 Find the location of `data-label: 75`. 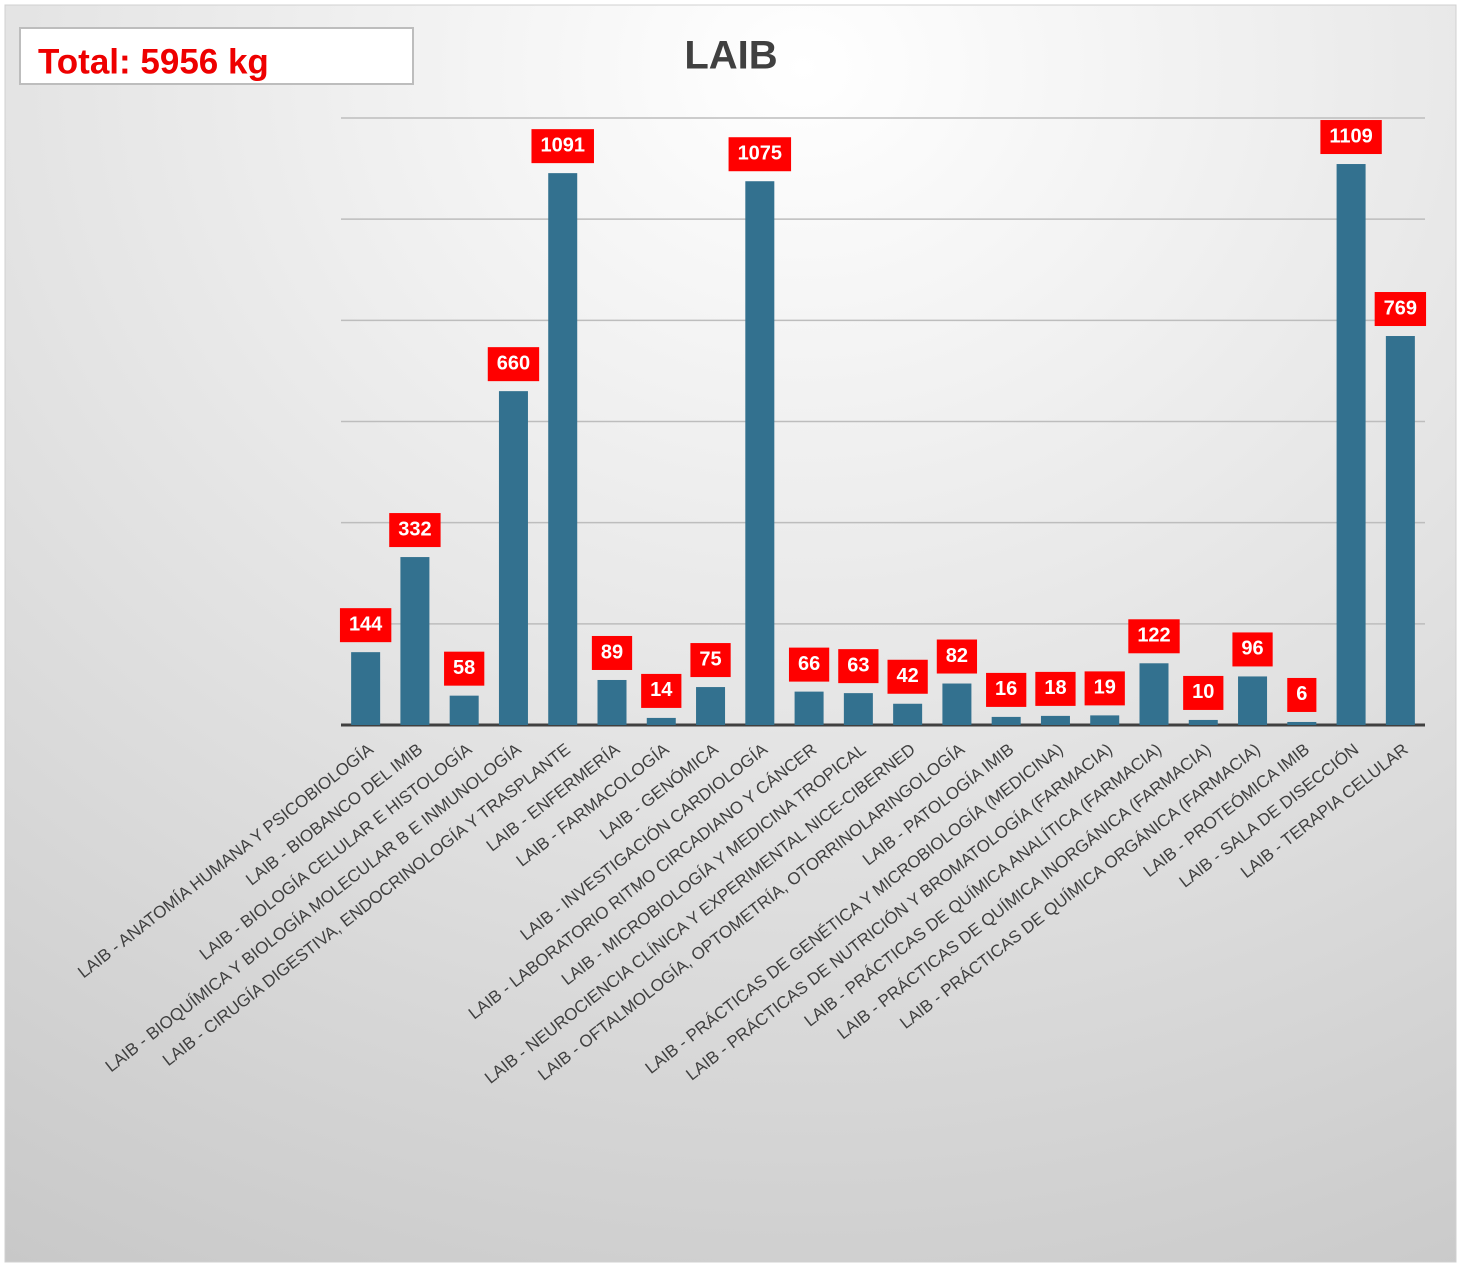

data-label: 75 is located at coordinates (710, 659).